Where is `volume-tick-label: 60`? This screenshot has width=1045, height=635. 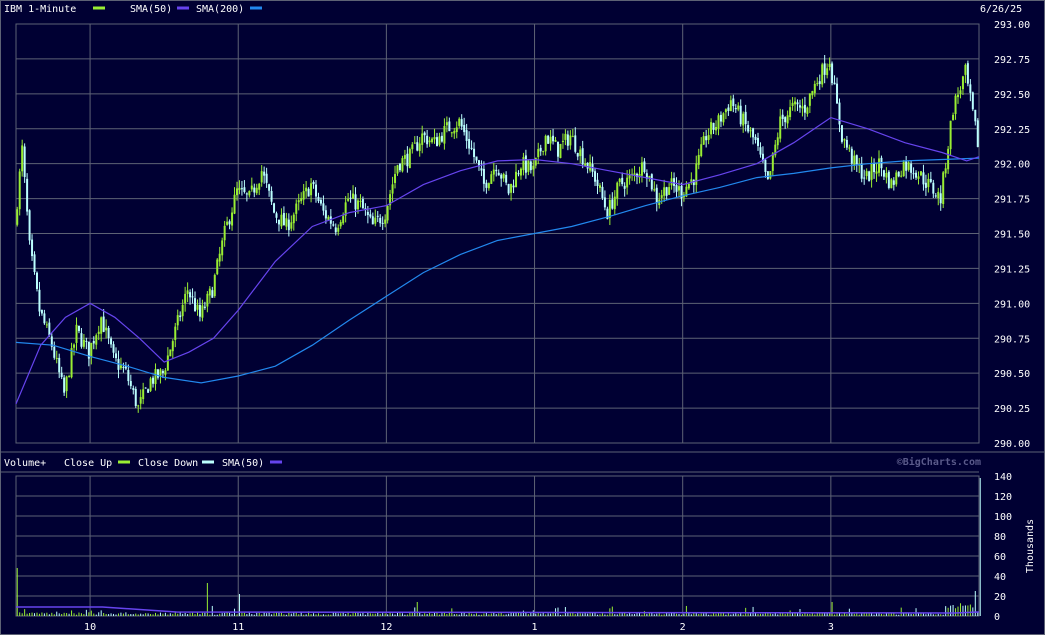 volume-tick-label: 60 is located at coordinates (1000, 557).